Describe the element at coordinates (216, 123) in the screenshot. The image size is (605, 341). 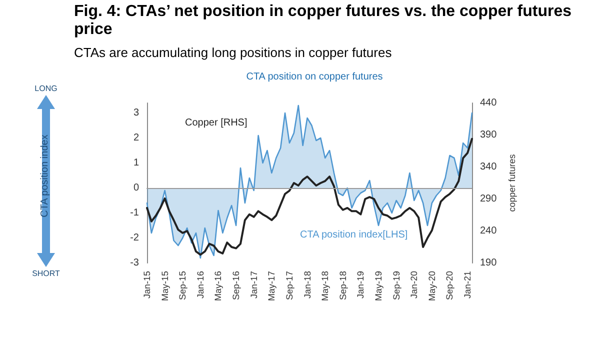
I see `text: Copper [RHS]` at that location.